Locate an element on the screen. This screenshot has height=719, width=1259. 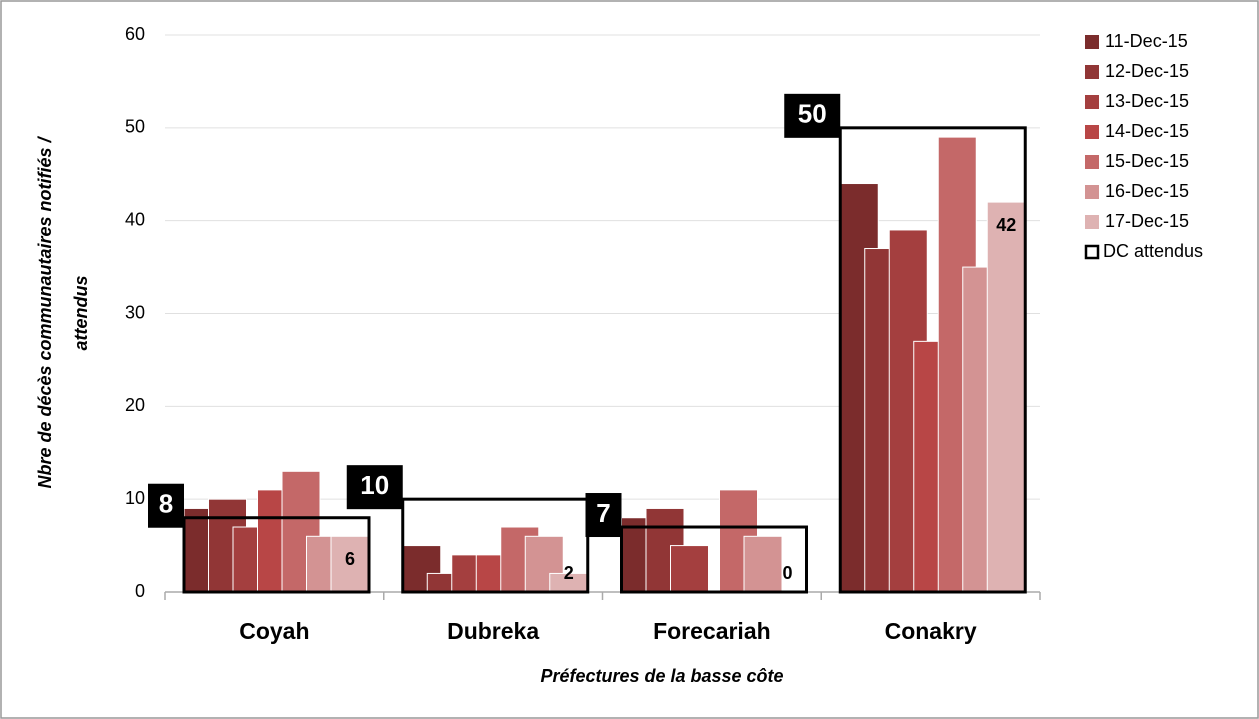
x-tick-label: Coyah is located at coordinates (274, 631).